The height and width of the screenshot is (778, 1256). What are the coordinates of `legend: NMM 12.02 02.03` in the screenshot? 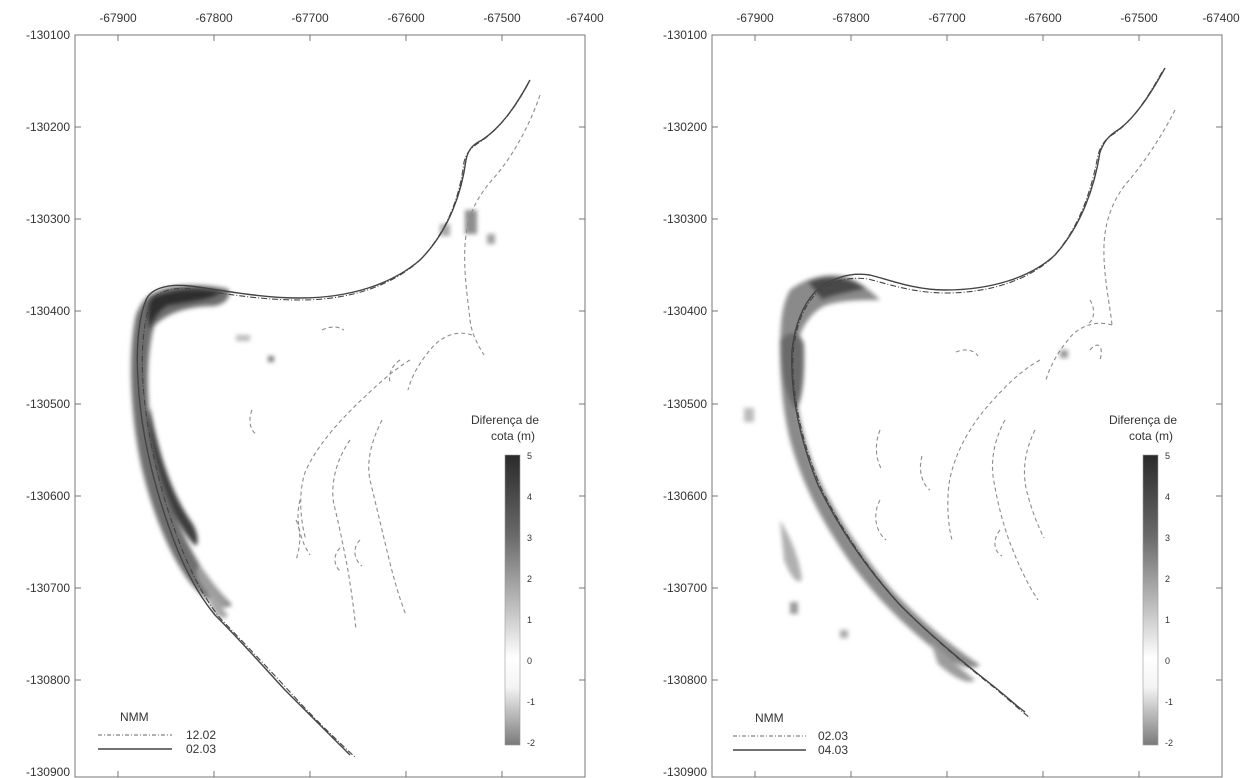 It's located at (157, 733).